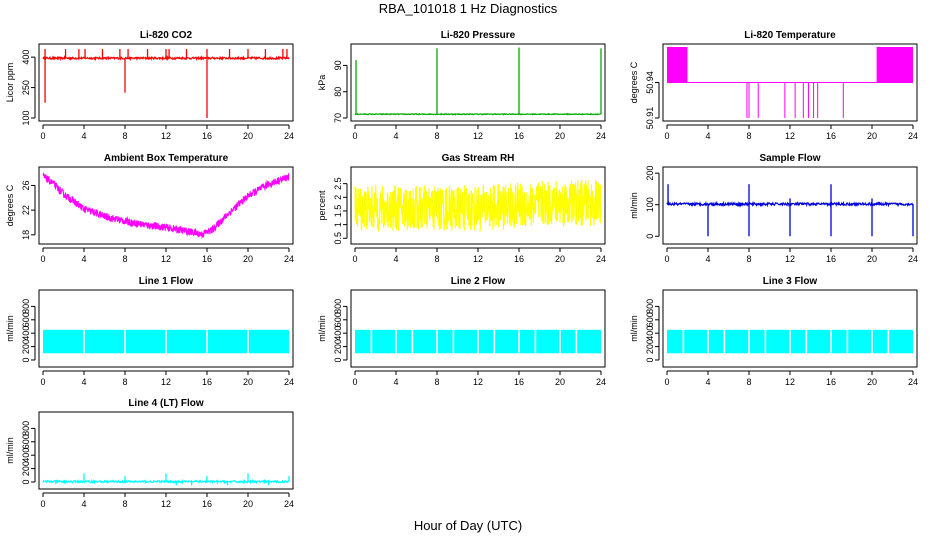 This screenshot has width=936, height=540. Describe the element at coordinates (338, 359) in the screenshot. I see `line-2-flow-y-tick-label: 0` at that location.